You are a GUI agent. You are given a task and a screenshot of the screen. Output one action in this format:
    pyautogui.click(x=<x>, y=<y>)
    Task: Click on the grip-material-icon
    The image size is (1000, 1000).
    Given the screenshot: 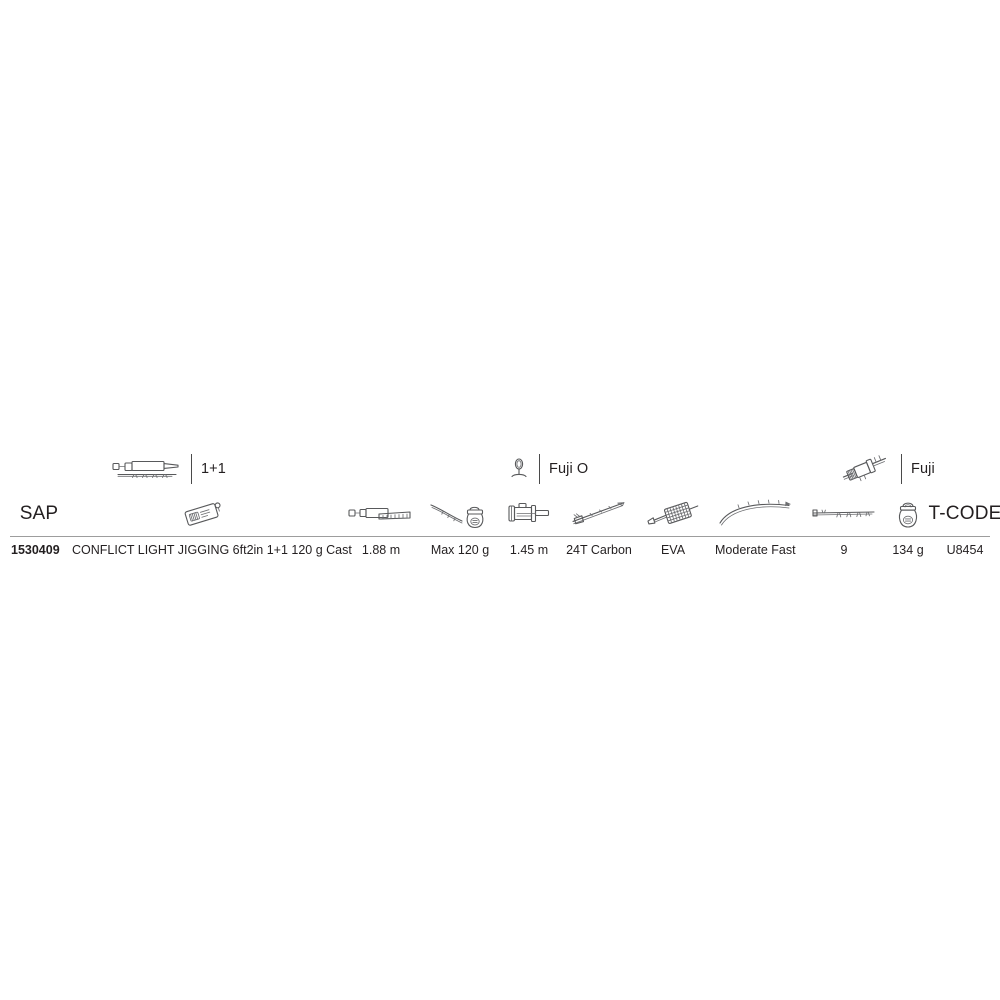 What is the action you would take?
    pyautogui.click(x=673, y=514)
    